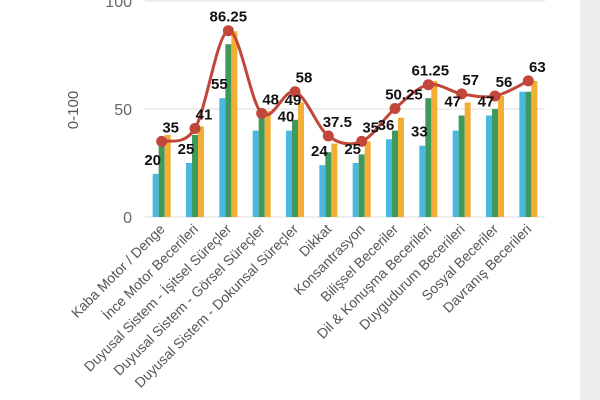  I want to click on data-label-top-7: 50.25, so click(404, 94).